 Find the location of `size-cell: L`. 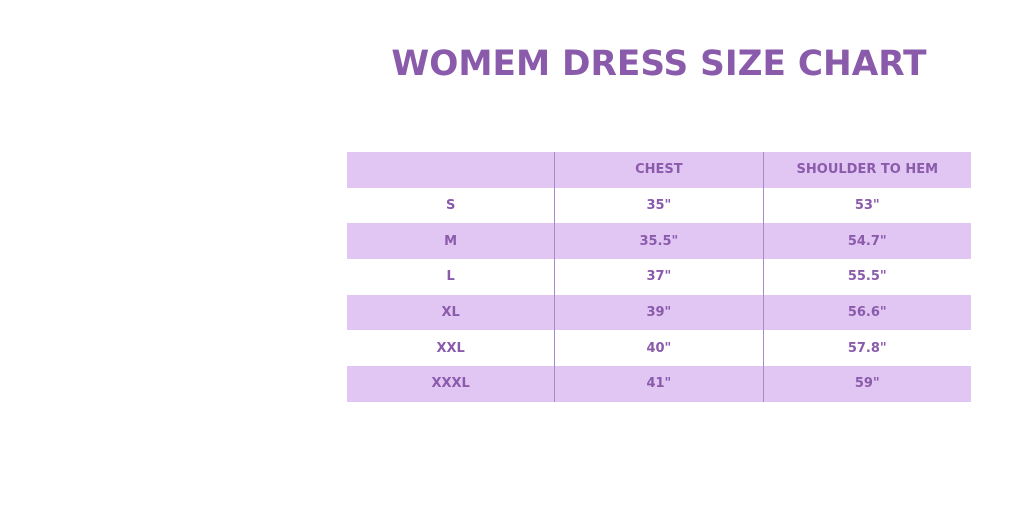

size-cell: L is located at coordinates (450, 277).